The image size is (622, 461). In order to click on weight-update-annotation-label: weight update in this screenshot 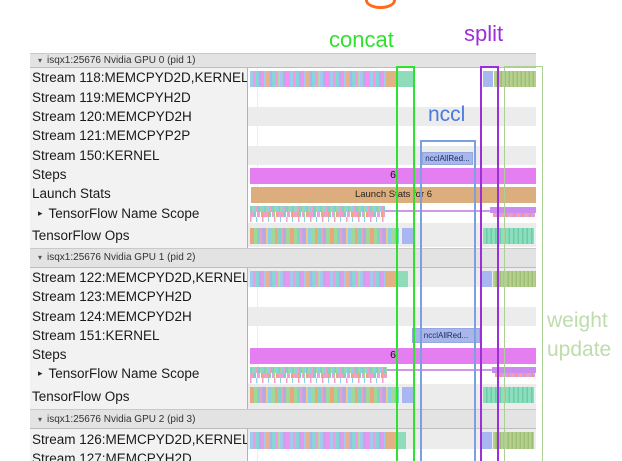, I will do `click(579, 335)`.